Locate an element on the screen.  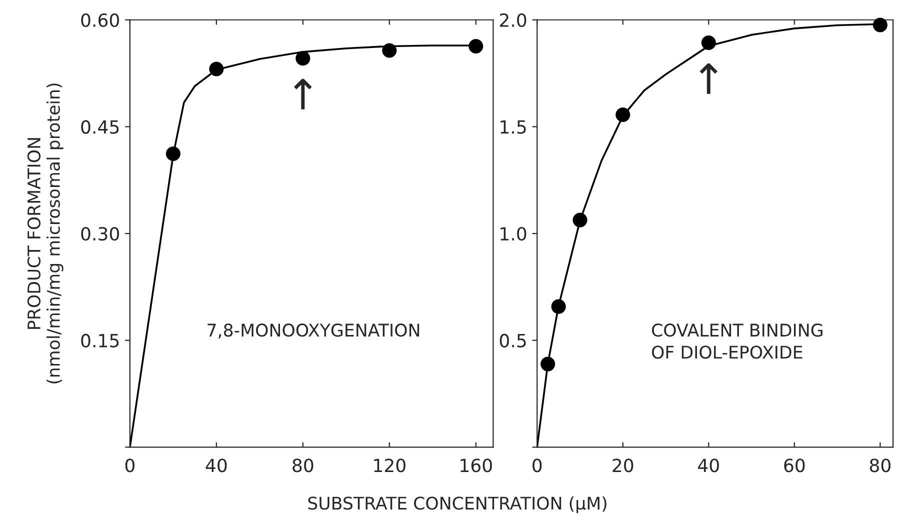
y-tick-label: 0.30 is located at coordinates (100, 233).